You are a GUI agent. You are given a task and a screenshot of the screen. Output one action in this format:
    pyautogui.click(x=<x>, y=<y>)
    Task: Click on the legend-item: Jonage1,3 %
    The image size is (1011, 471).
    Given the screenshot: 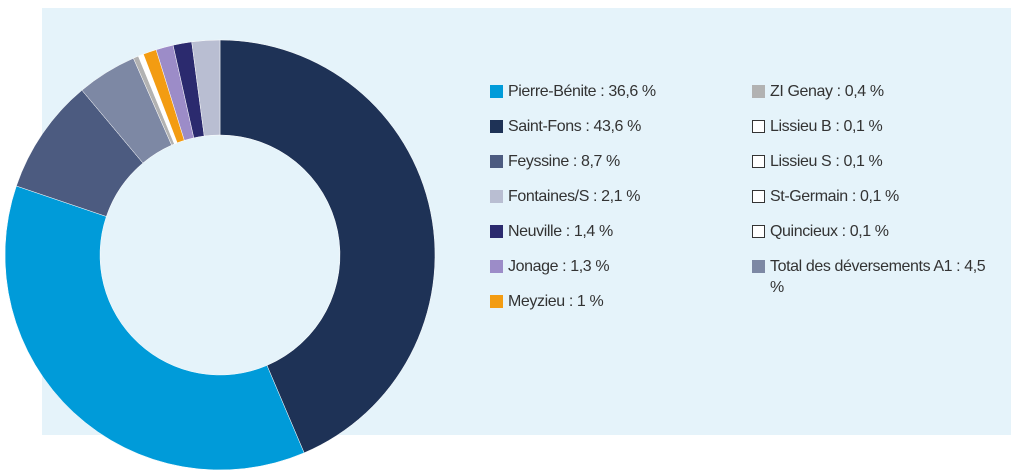 What is the action you would take?
    pyautogui.click(x=607, y=266)
    